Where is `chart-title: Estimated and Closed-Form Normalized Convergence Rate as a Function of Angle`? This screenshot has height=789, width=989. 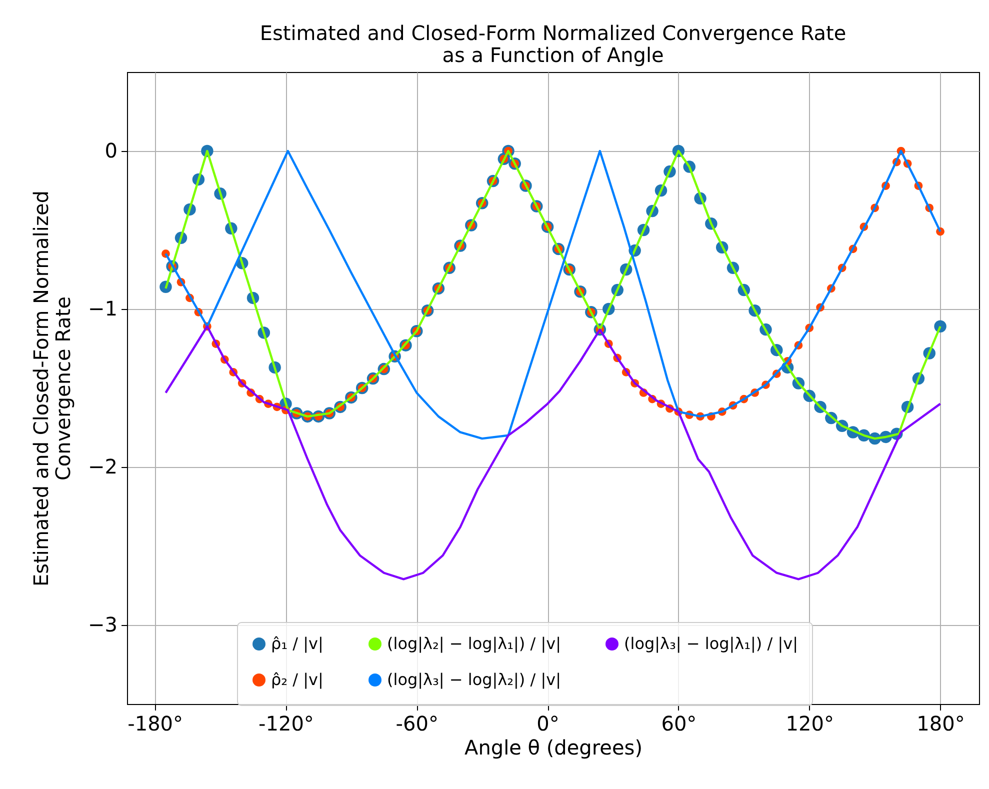
chart-title: Estimated and Closed-Form Normalized Convergence Rate as a Function of Angle is located at coordinates (553, 44).